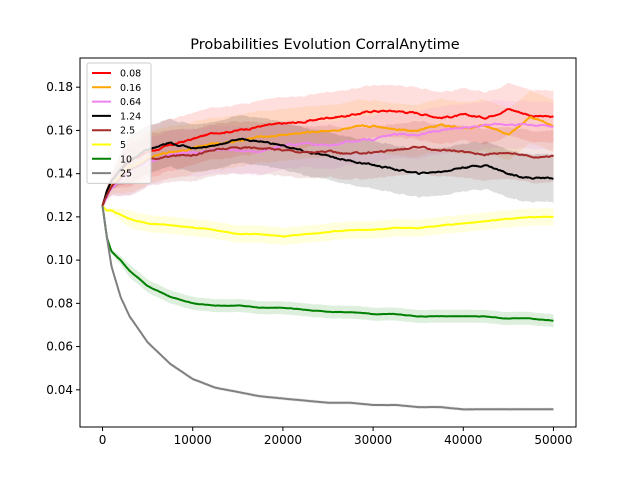  Describe the element at coordinates (130, 74) in the screenshot. I see `legend-label: 0.08` at that location.